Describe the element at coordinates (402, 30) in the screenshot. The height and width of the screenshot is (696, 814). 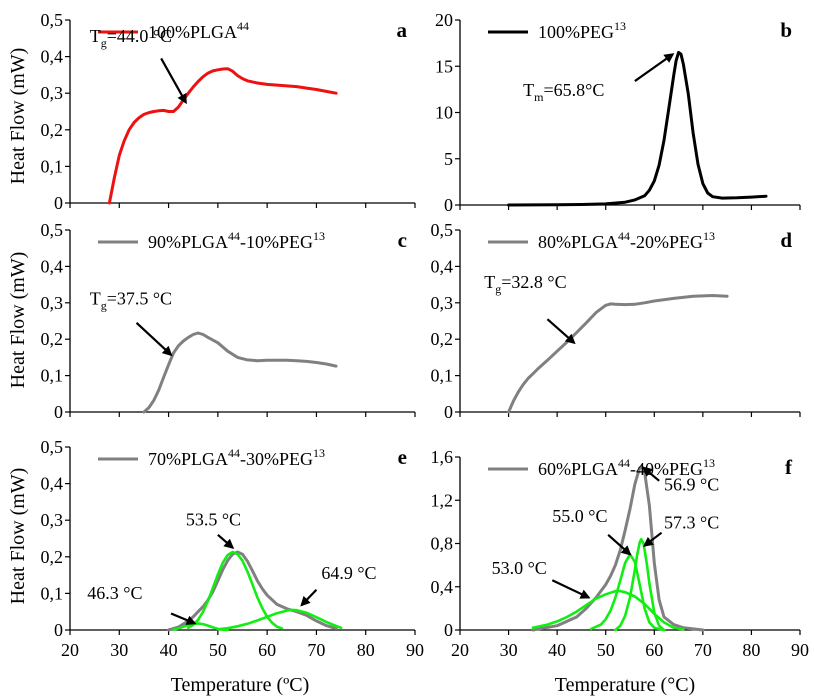
I see `panel-letter: a` at that location.